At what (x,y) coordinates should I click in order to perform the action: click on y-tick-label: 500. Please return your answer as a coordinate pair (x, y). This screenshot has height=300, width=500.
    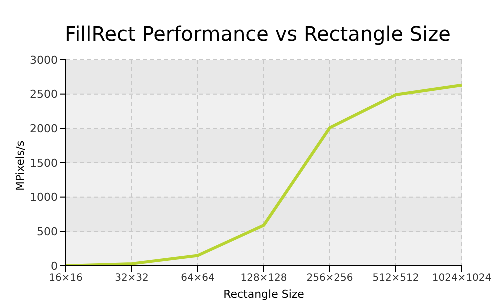
    Looking at the image, I should click on (47, 232).